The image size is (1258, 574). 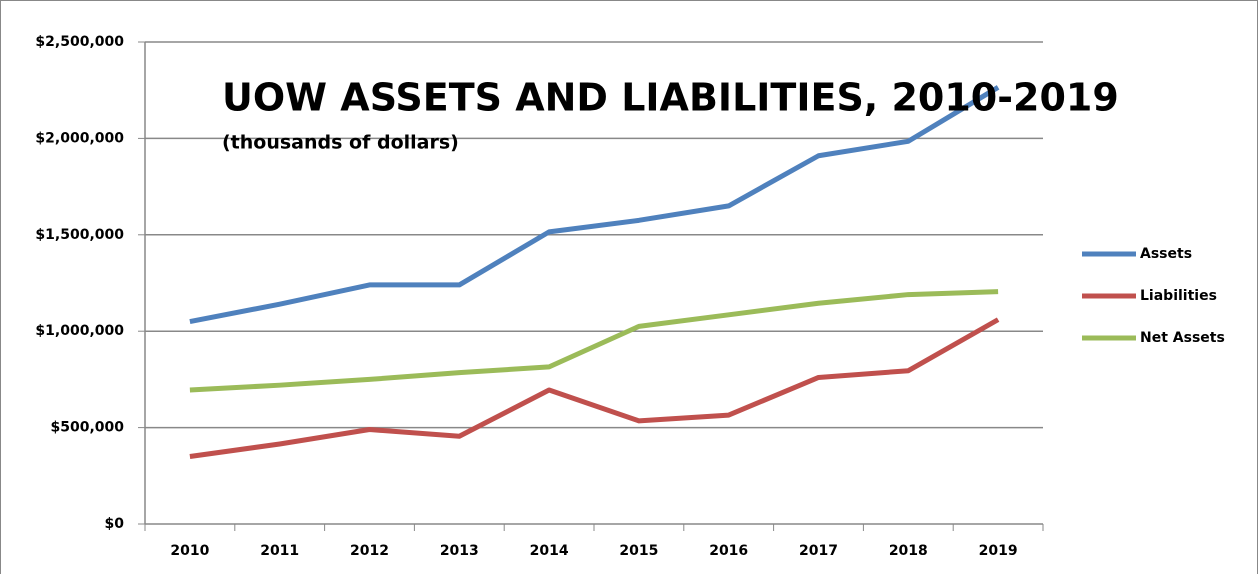 I want to click on y-tick-label: $1,000,000, so click(x=79, y=331).